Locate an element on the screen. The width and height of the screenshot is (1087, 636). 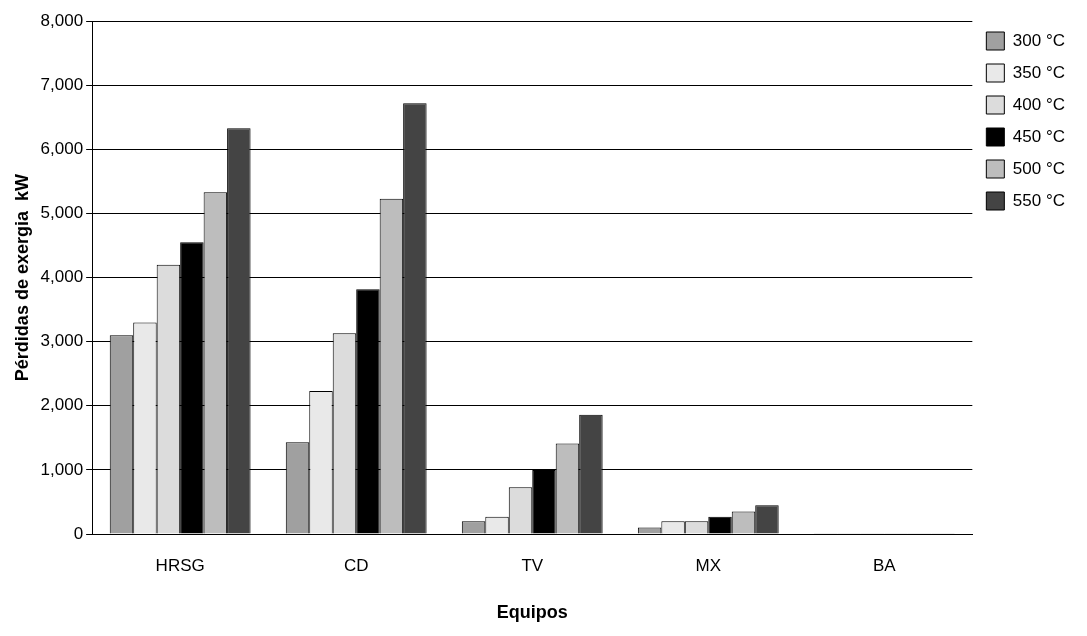
y-tick-label: 1,000 is located at coordinates (62, 469).